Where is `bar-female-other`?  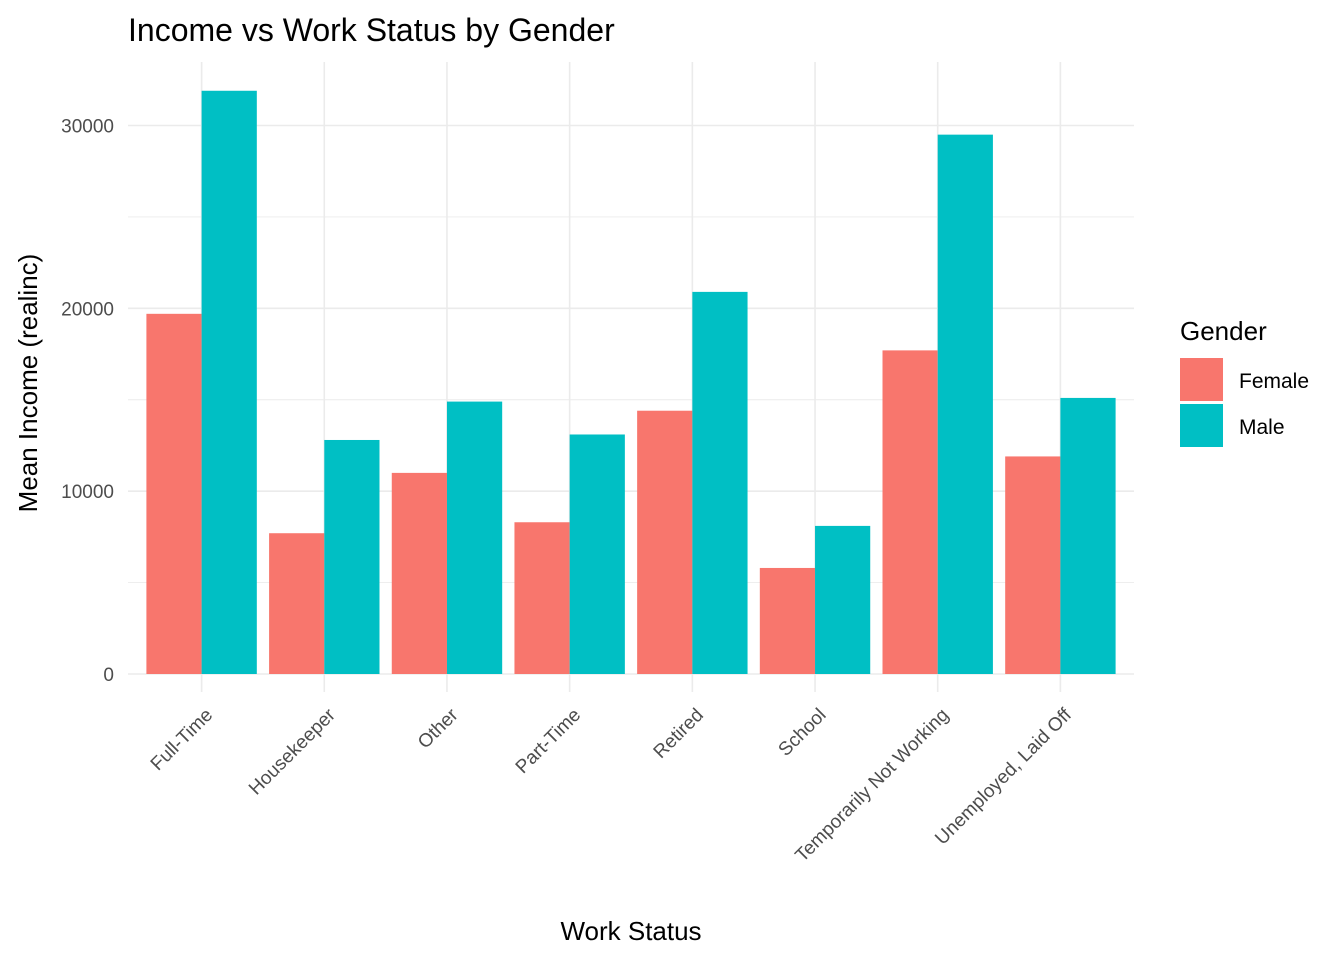
bar-female-other is located at coordinates (419, 573).